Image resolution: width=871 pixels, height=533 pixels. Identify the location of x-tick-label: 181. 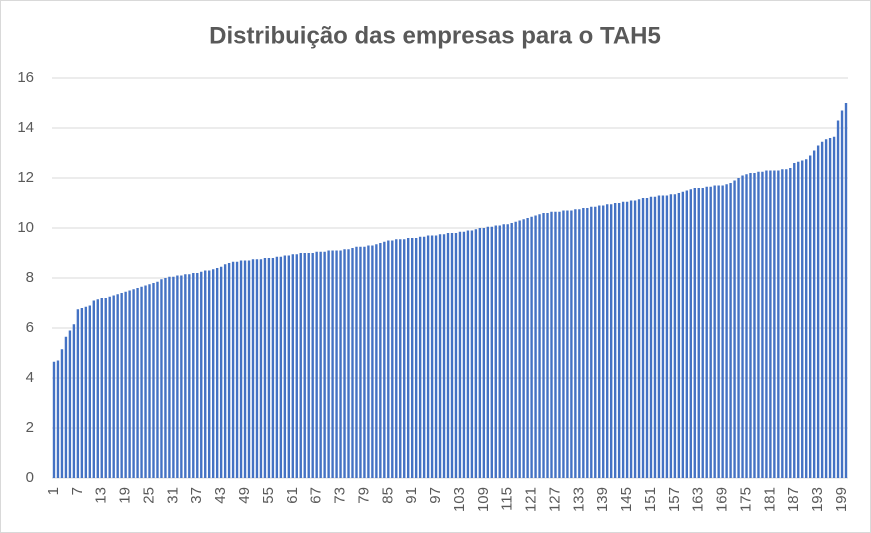
(769, 499).